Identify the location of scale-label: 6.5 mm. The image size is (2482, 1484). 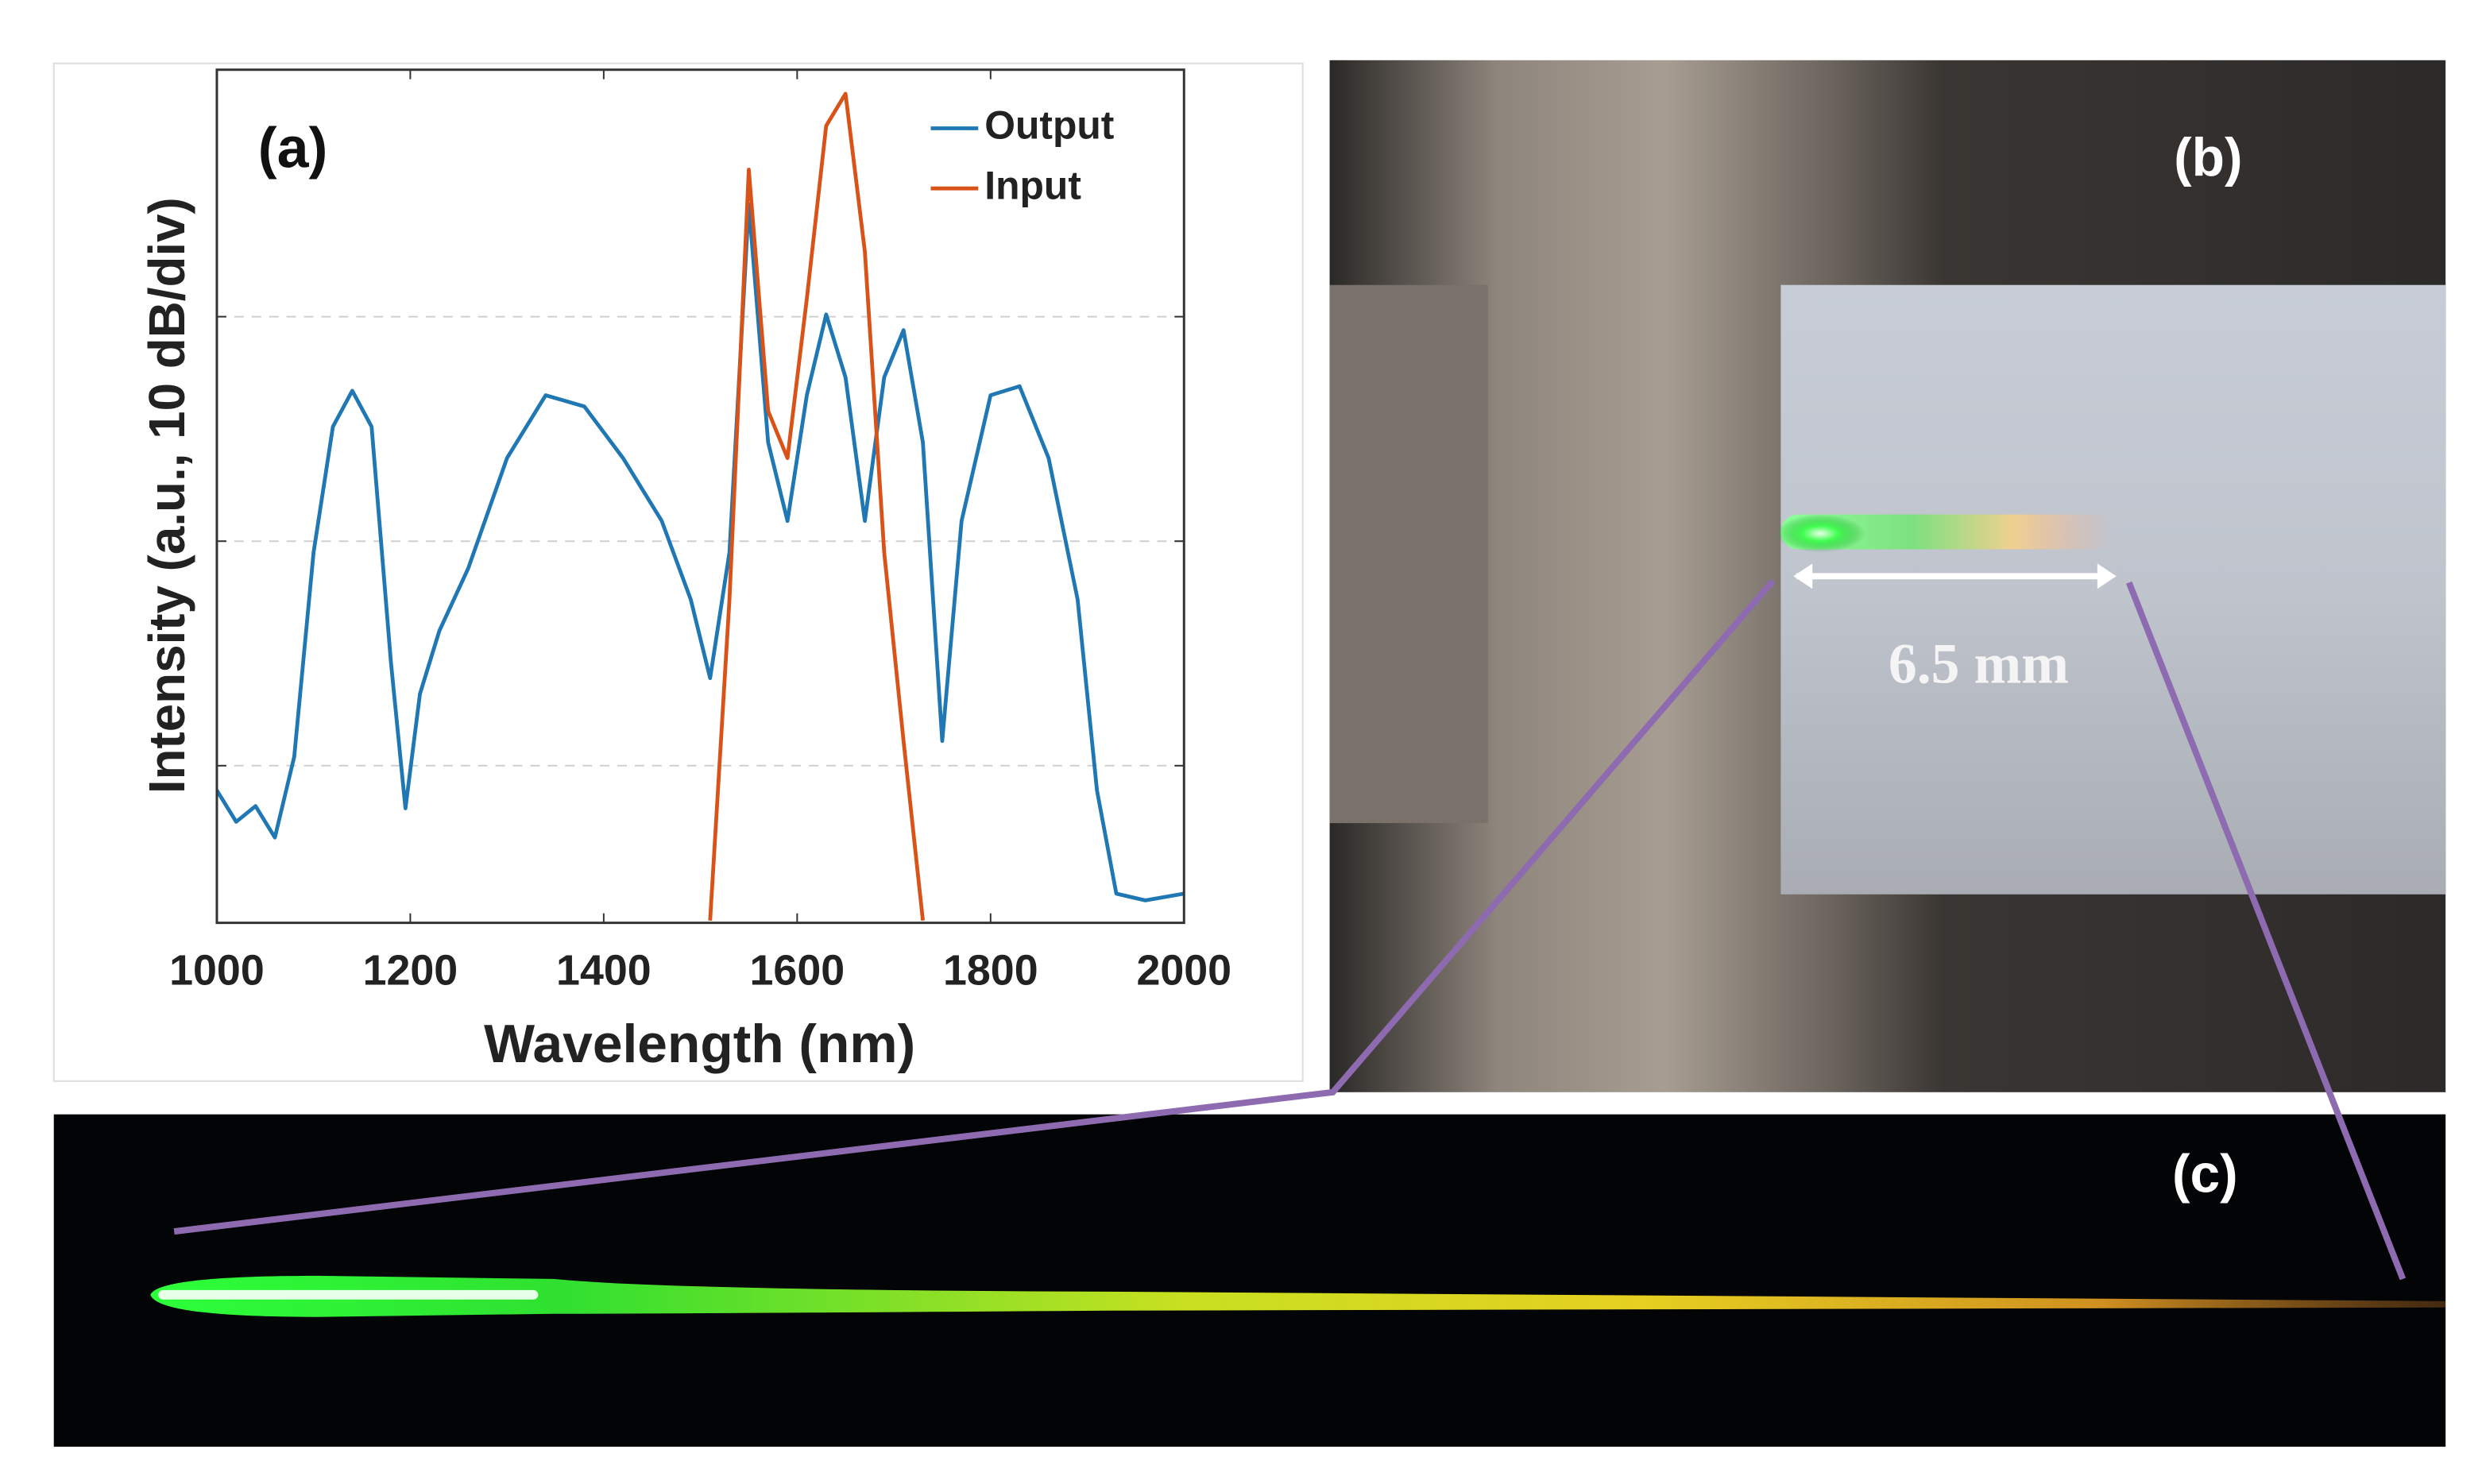
(1979, 664).